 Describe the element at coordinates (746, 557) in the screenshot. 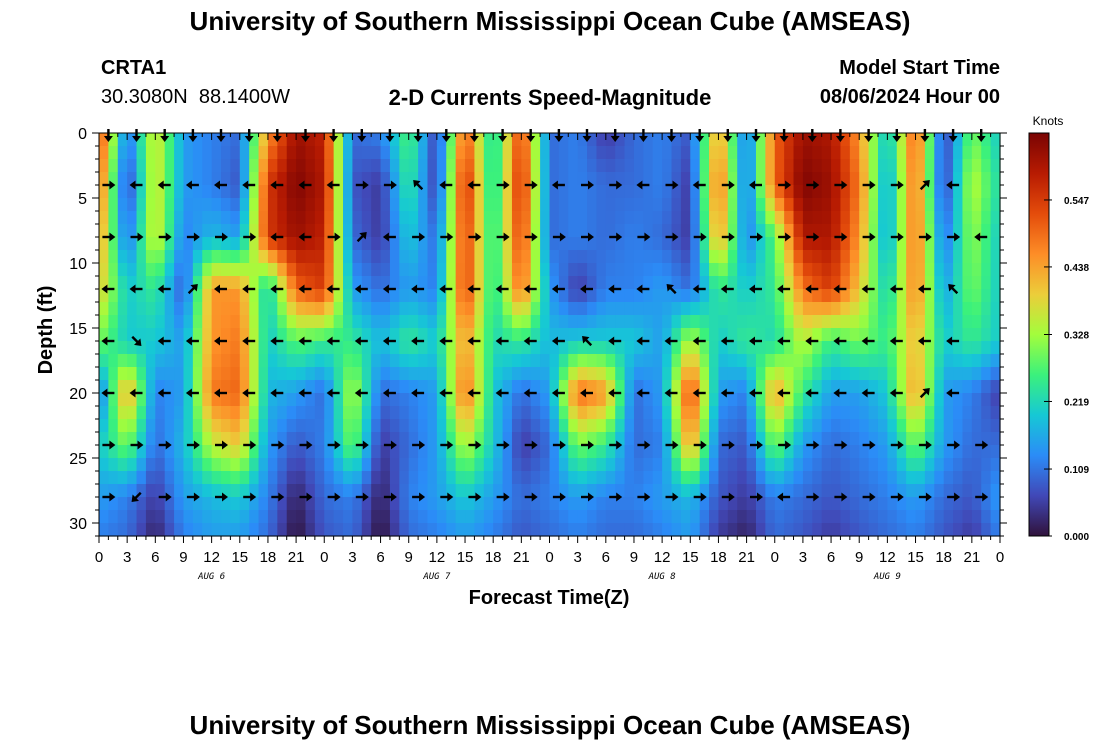

I see `x-tick-label: 21` at that location.